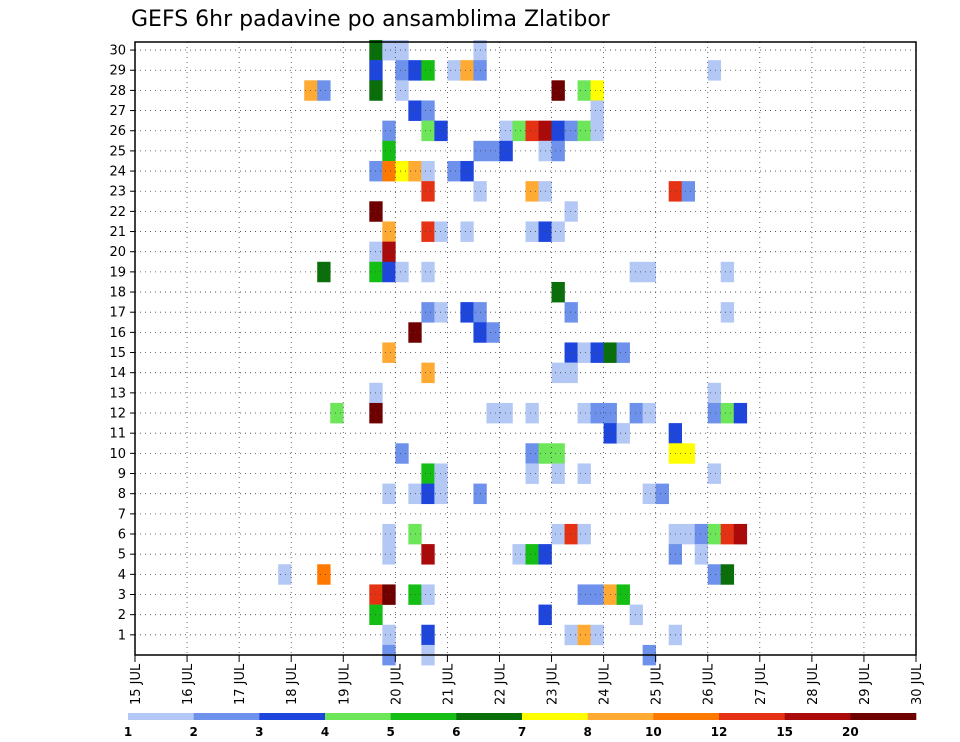 Image resolution: width=960 pixels, height=742 pixels. I want to click on x-tick-label: 30 JUL, so click(917, 684).